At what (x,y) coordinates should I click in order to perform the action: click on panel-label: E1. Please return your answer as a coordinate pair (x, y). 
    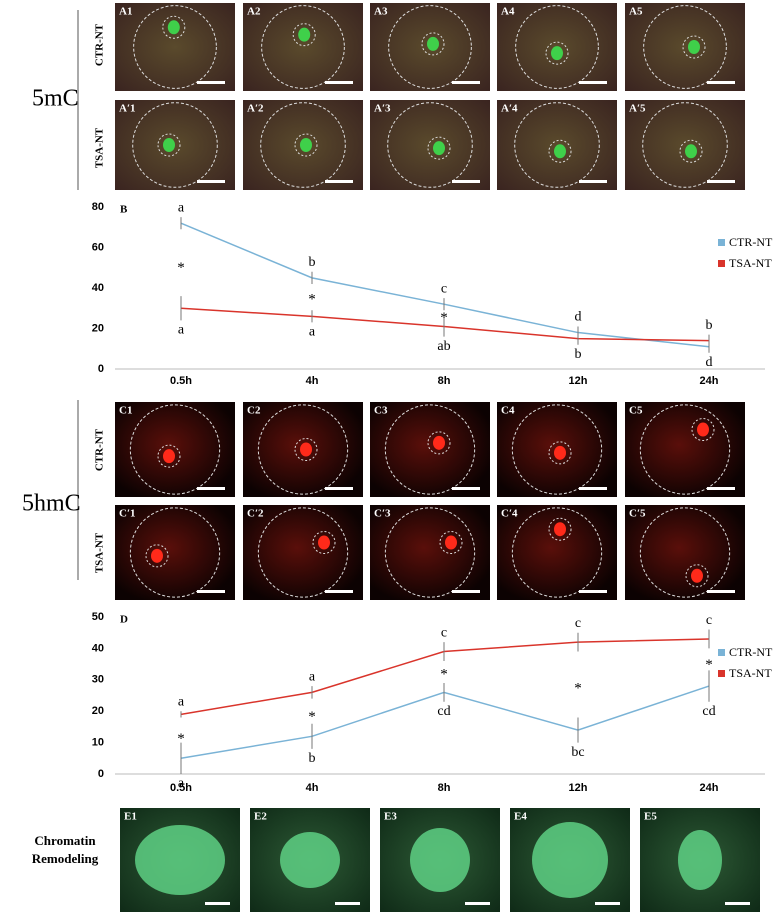
    Looking at the image, I should click on (130, 817).